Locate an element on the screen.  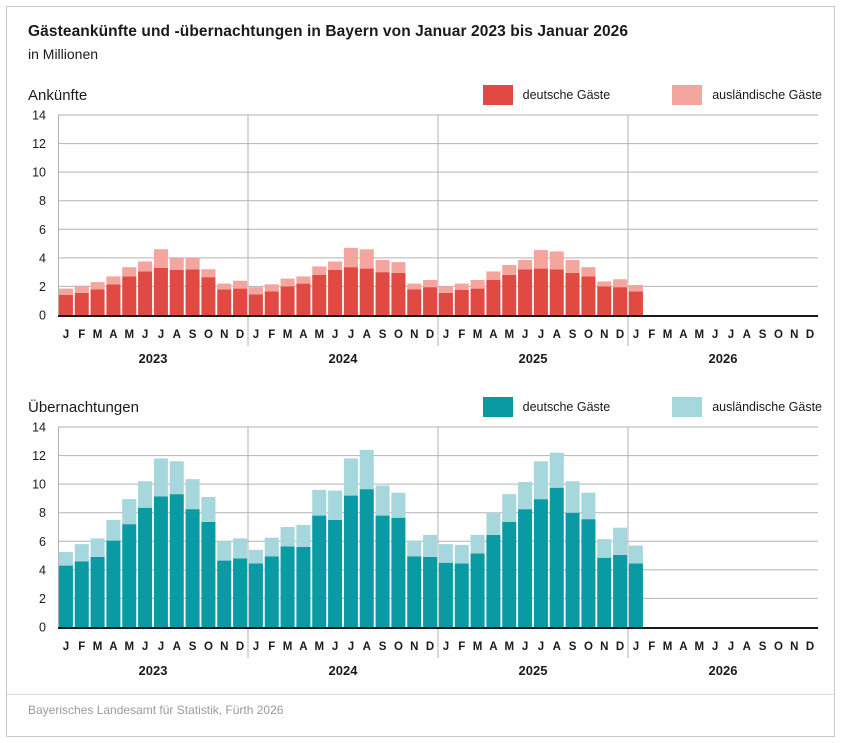
legend-item-foreign-guests: ausländische Gäste is located at coordinates (747, 95).